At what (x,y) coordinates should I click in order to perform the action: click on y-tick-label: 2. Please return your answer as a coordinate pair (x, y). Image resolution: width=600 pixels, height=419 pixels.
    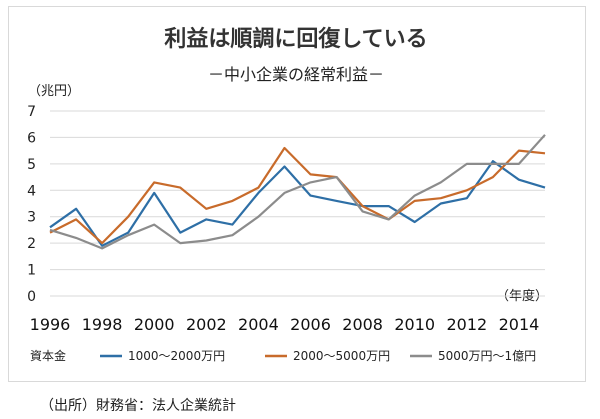
    Looking at the image, I should click on (31, 244).